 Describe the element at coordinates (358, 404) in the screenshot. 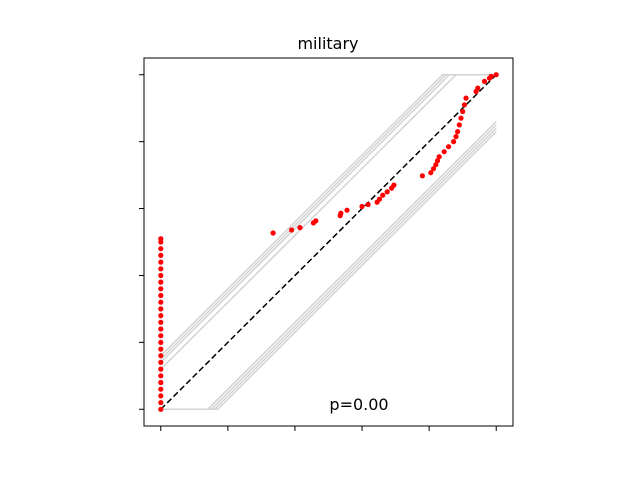

I see `p-value-annotation: p=0.00` at that location.